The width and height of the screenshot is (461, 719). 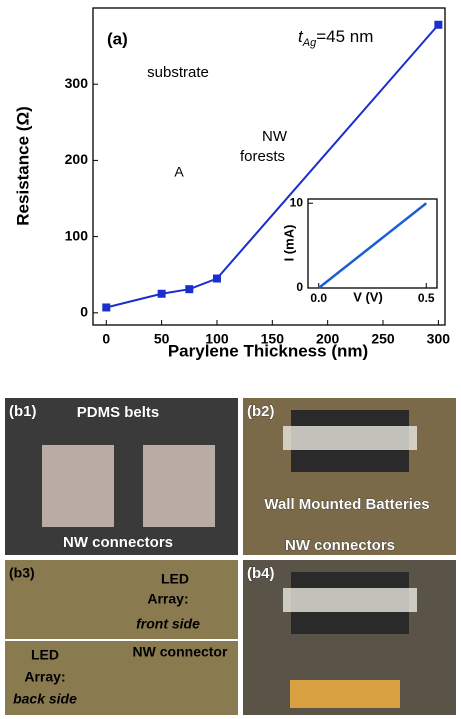 What do you see at coordinates (383, 339) in the screenshot?
I see `x-tick-label: 250` at bounding box center [383, 339].